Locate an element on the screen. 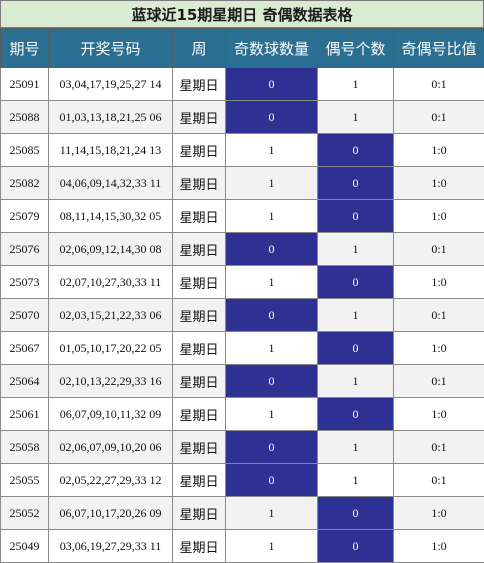  cell-period: 25088 is located at coordinates (25, 117).